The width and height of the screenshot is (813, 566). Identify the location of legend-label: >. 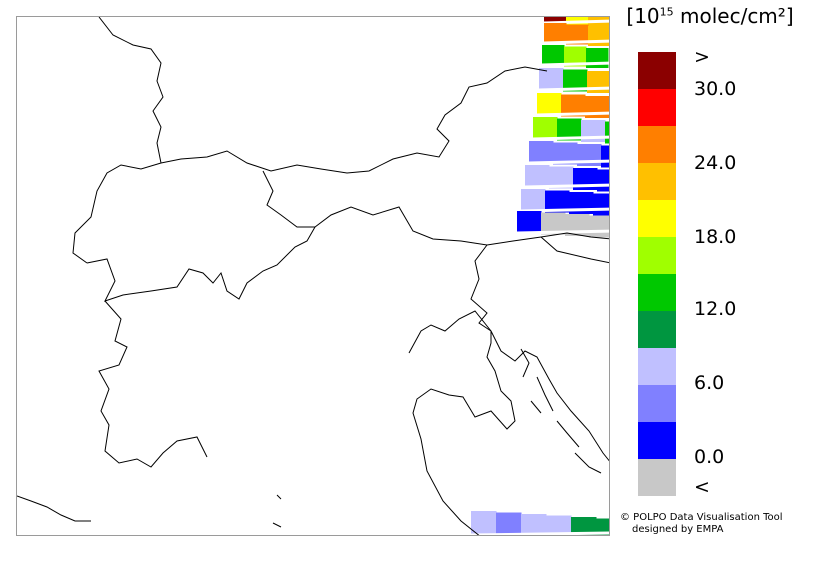
(702, 57).